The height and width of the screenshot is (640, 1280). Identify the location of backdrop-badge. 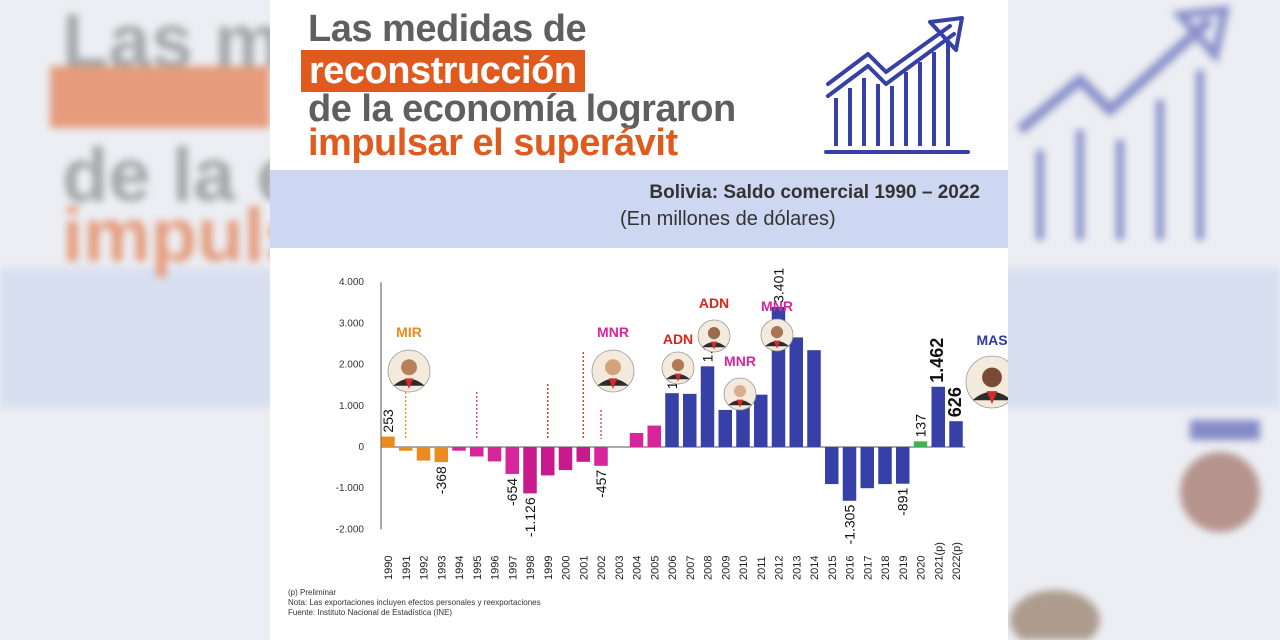
(1225, 430).